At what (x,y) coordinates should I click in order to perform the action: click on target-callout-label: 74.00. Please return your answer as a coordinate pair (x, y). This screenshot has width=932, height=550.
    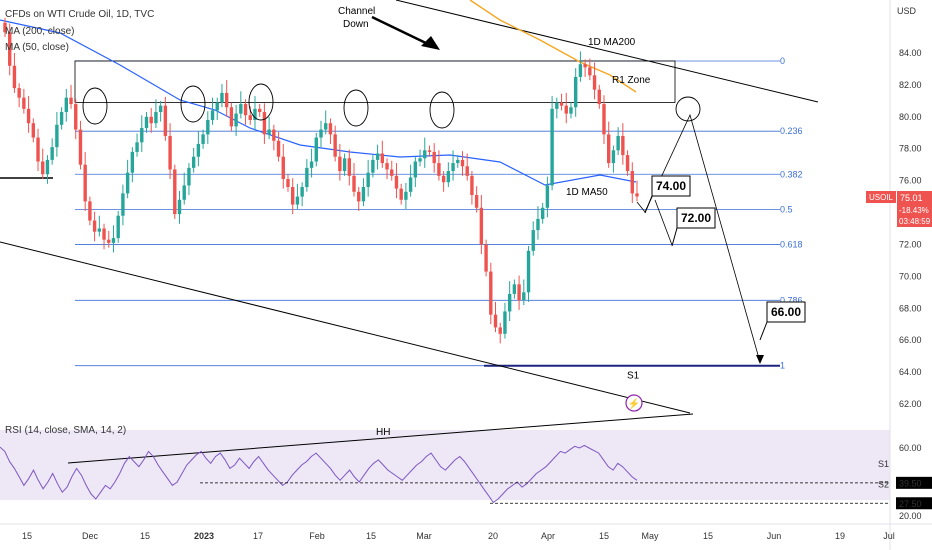
    Looking at the image, I should click on (671, 186).